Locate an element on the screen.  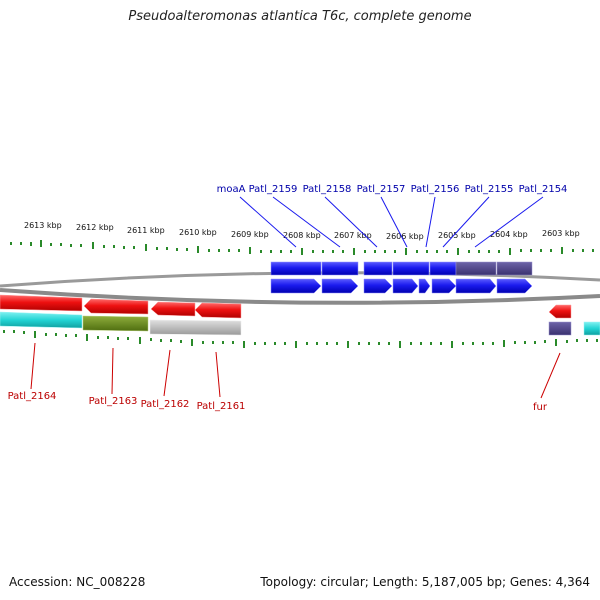
feature-bar-moaA is located at coordinates (296, 268).